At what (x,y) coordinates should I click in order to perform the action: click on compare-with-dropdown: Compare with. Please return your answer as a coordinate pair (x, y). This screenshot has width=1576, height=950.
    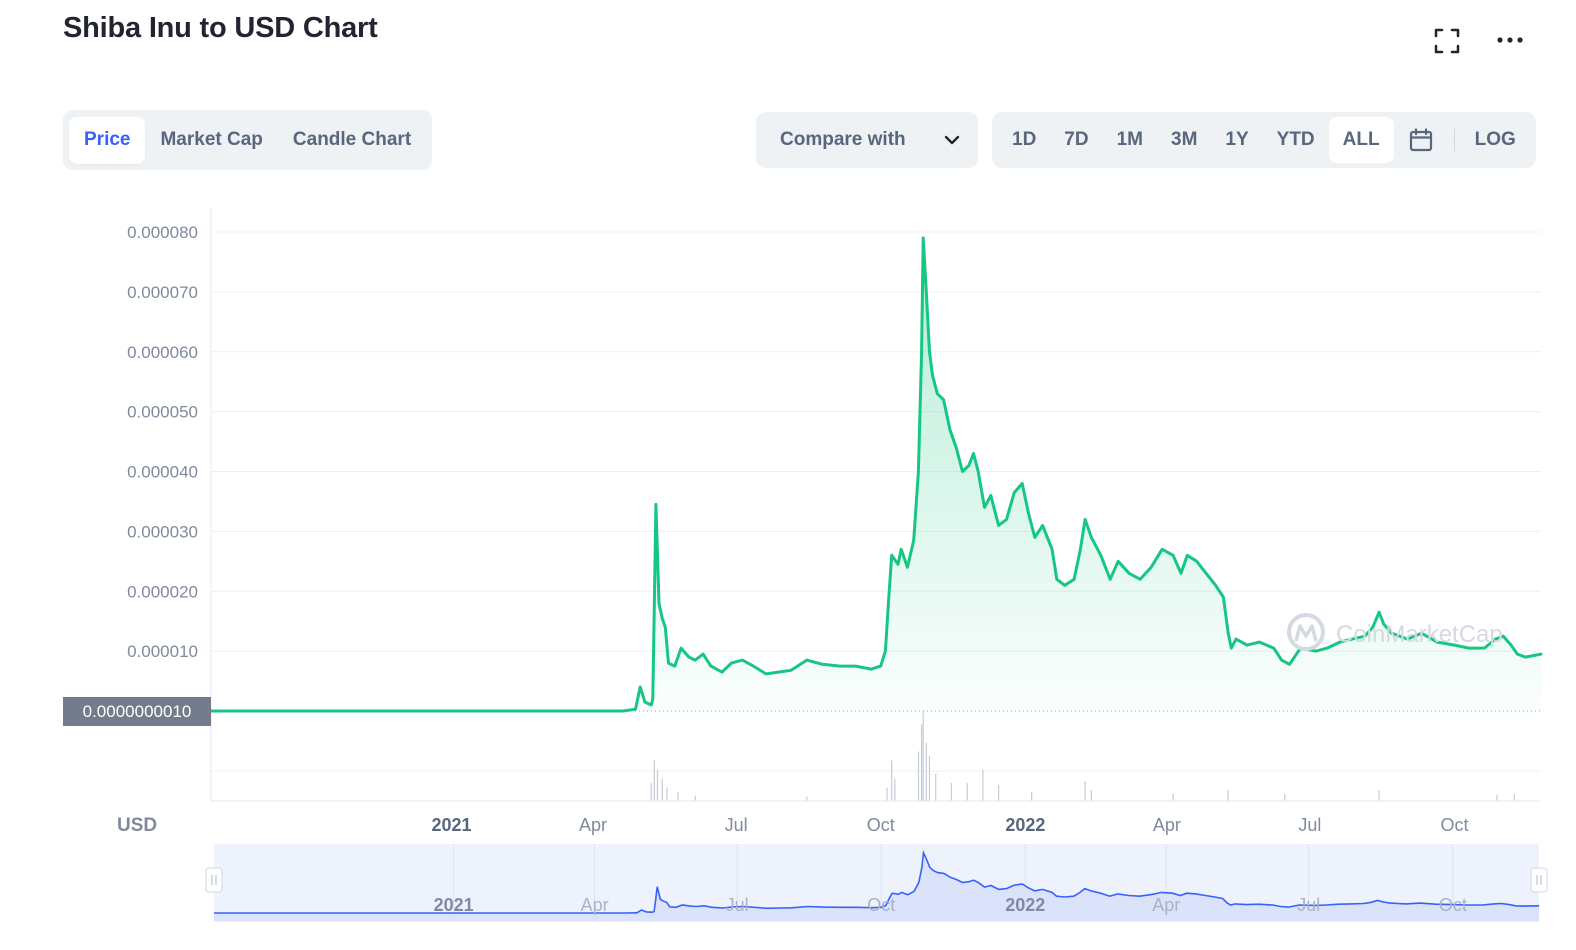
    Looking at the image, I should click on (867, 140).